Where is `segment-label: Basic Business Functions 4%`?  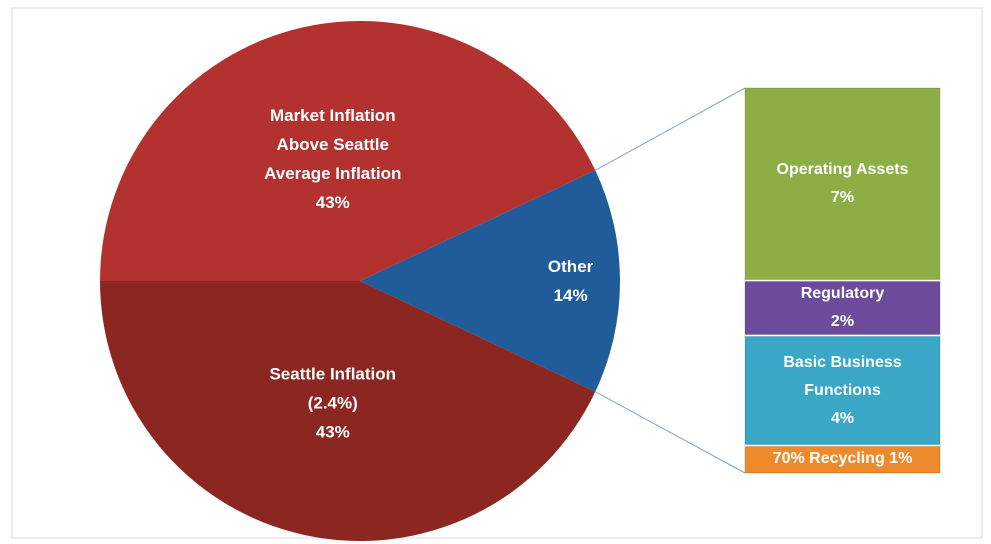
segment-label: Basic Business Functions 4% is located at coordinates (842, 391).